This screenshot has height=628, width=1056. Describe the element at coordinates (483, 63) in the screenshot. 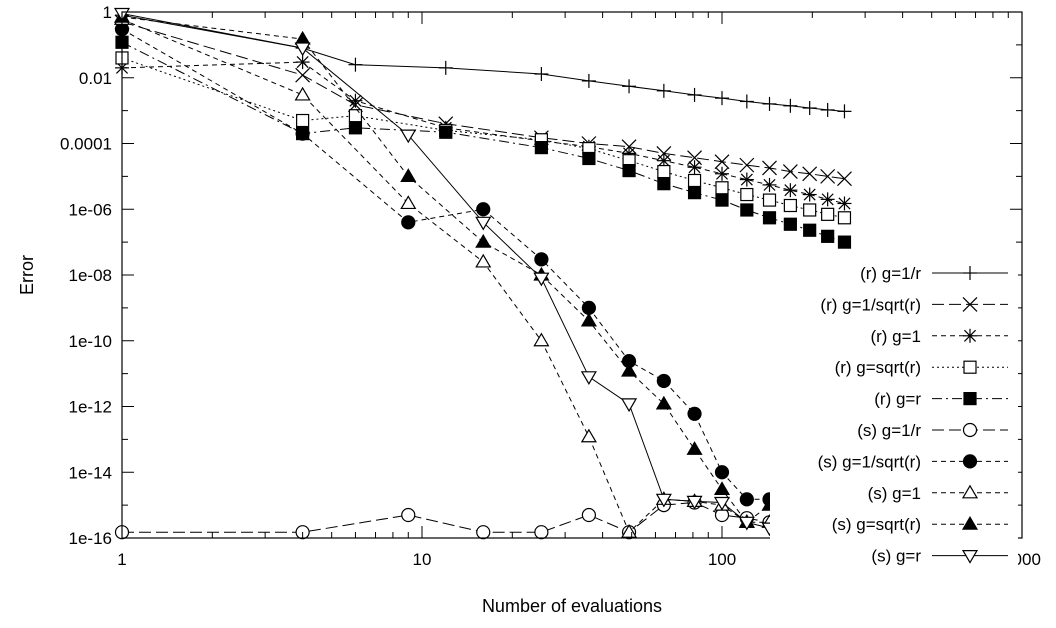

I see `series-line` at that location.